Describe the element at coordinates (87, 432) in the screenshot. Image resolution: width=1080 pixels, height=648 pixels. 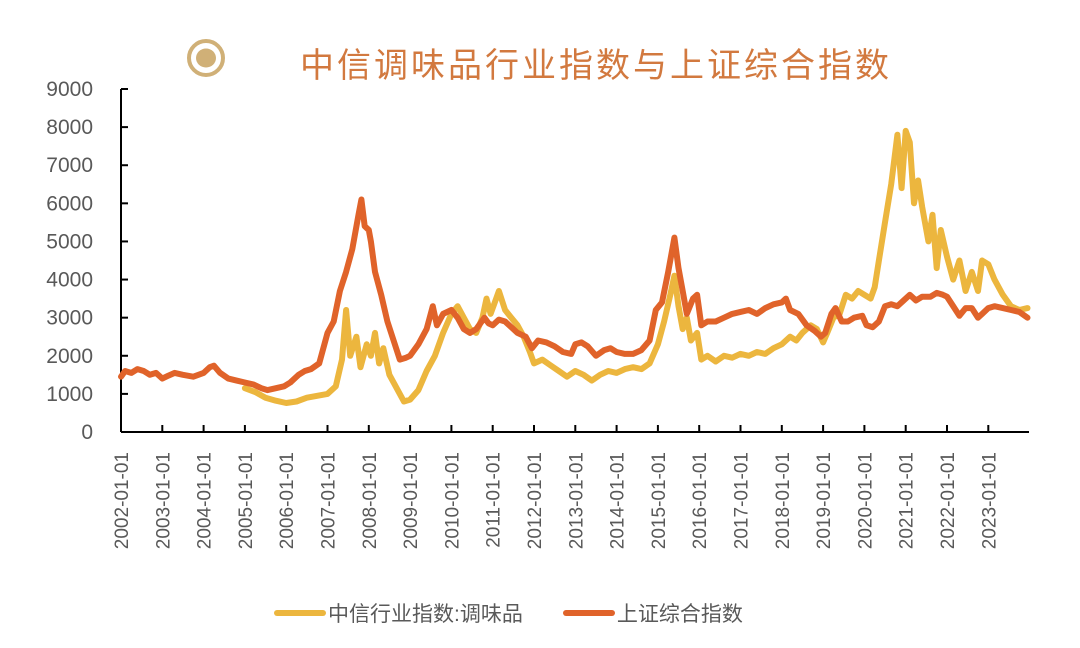
I see `y-tick-label: 0` at that location.